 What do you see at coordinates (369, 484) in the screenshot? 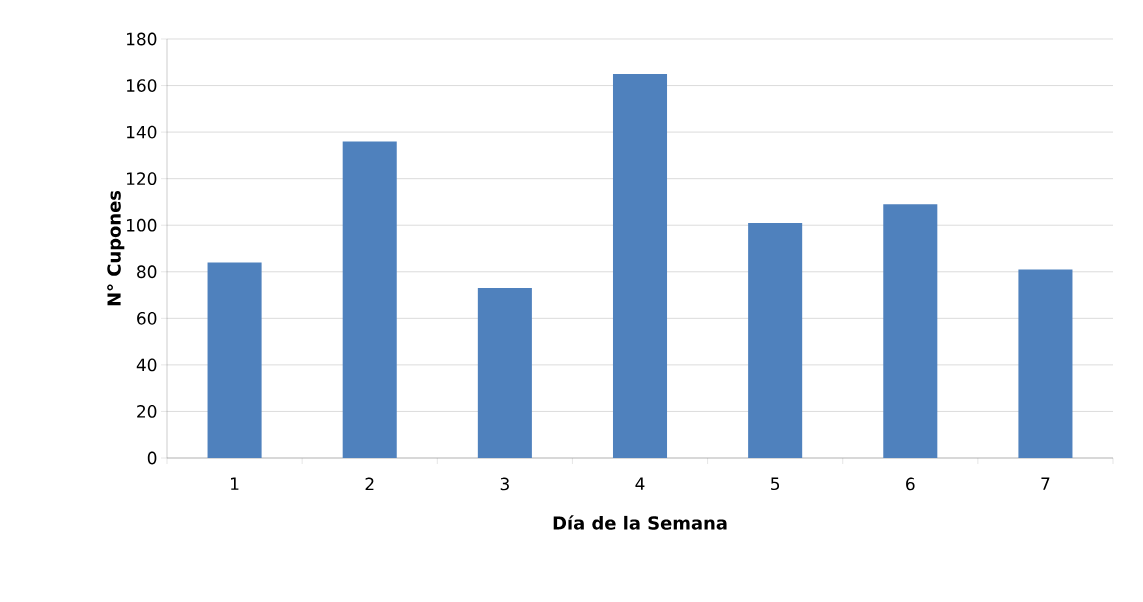
I see `x-tick-label: 2` at bounding box center [369, 484].